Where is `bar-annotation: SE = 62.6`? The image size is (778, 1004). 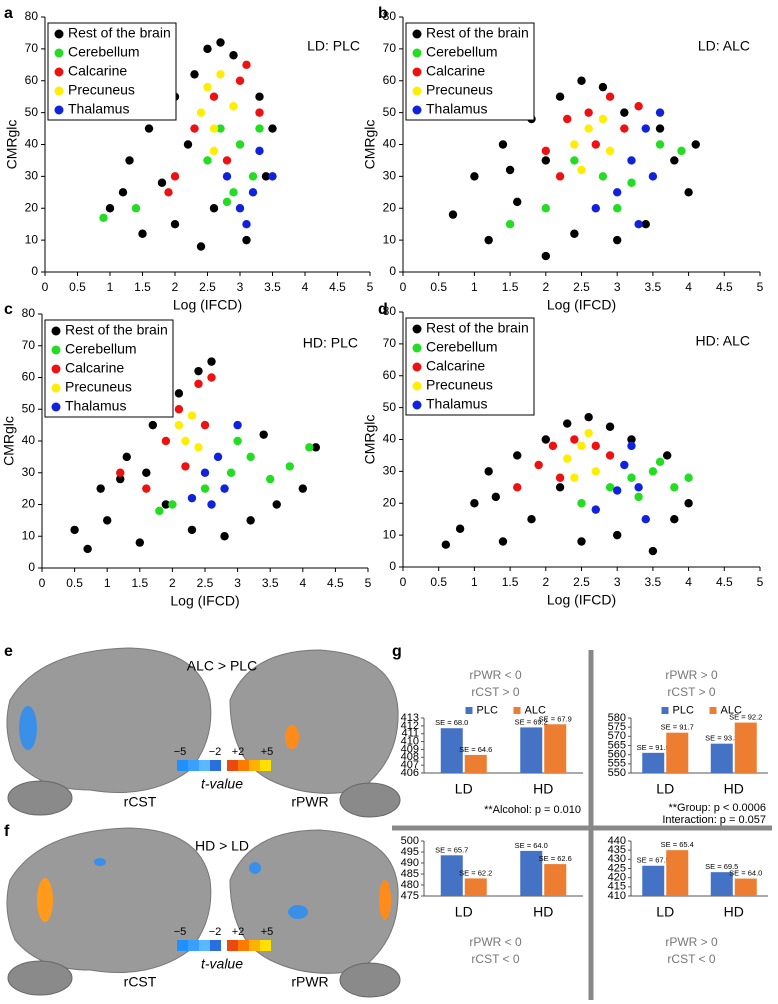
bar-annotation: SE = 62.6 is located at coordinates (555, 858).